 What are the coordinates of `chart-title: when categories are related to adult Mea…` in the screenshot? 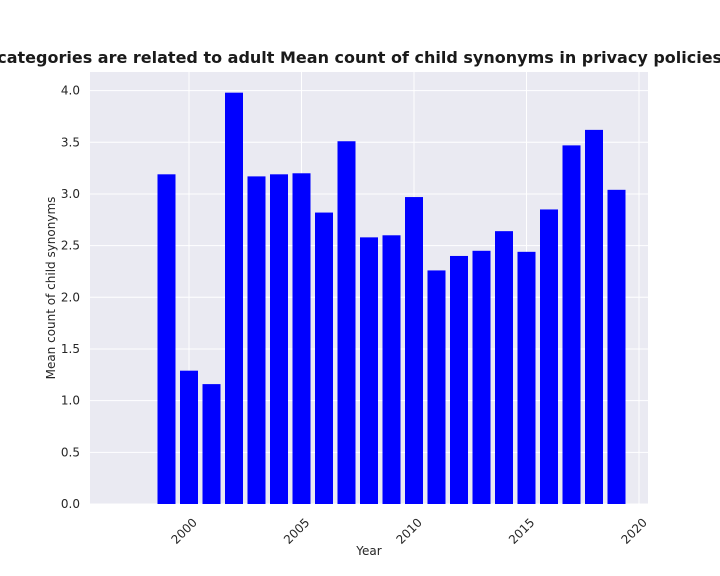 It's located at (360, 57).